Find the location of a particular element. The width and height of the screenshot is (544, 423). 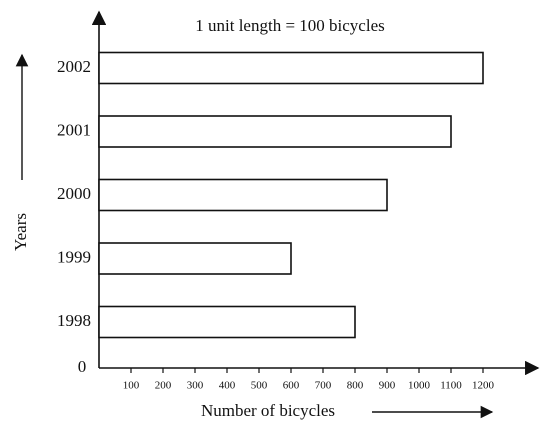

x-axis-label: Number of bicycles is located at coordinates (268, 410).